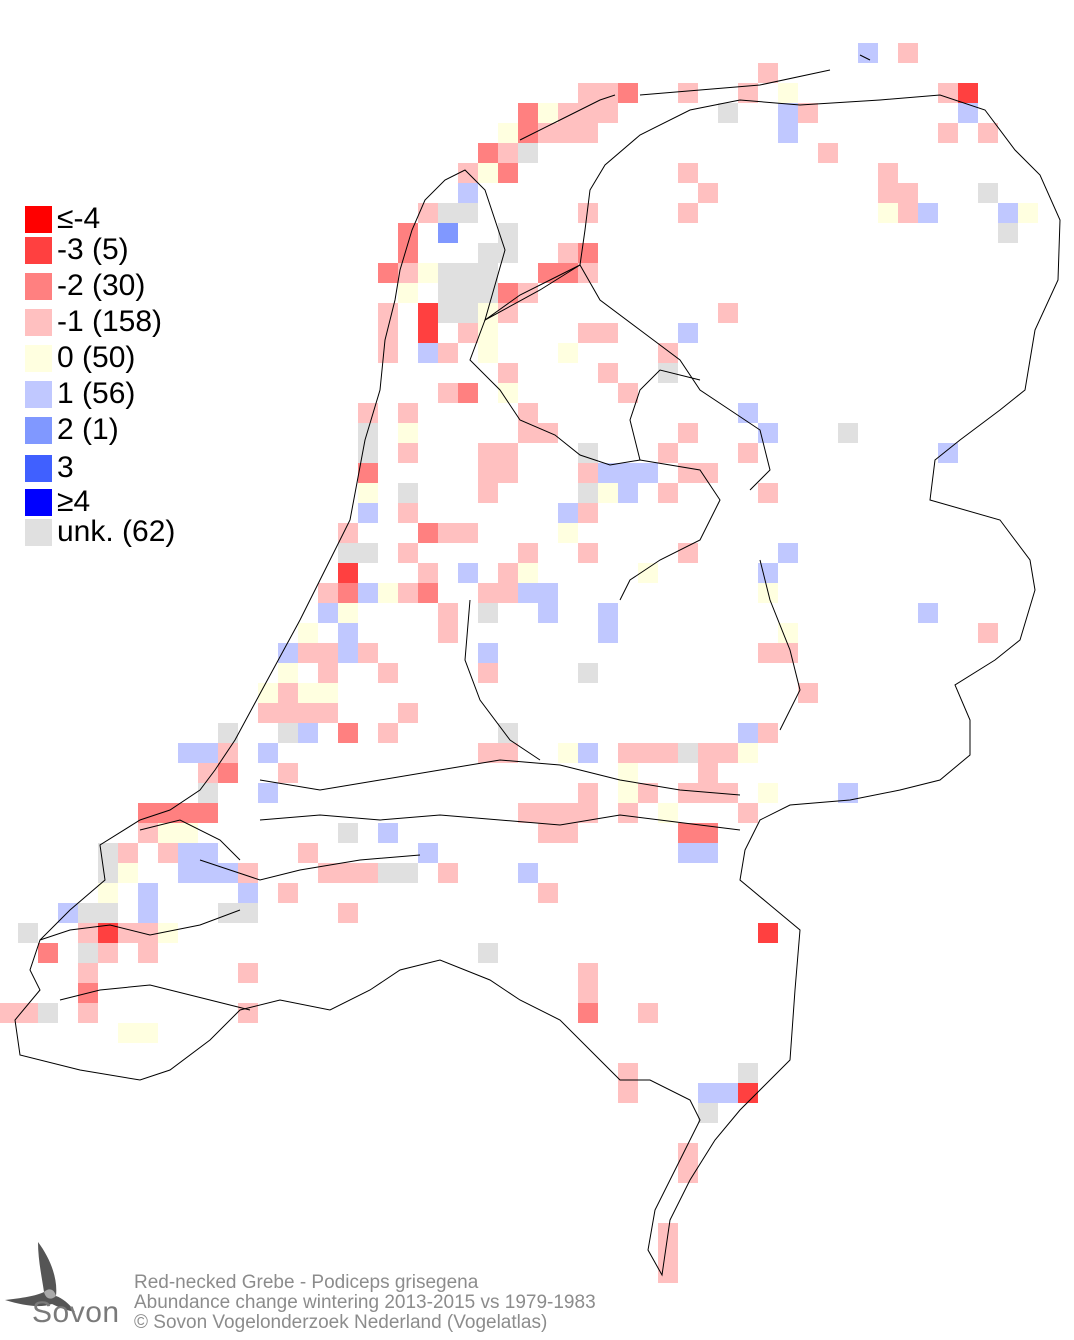 The height and width of the screenshot is (1340, 1074). What do you see at coordinates (500, 720) in the screenshot?
I see `rivers` at bounding box center [500, 720].